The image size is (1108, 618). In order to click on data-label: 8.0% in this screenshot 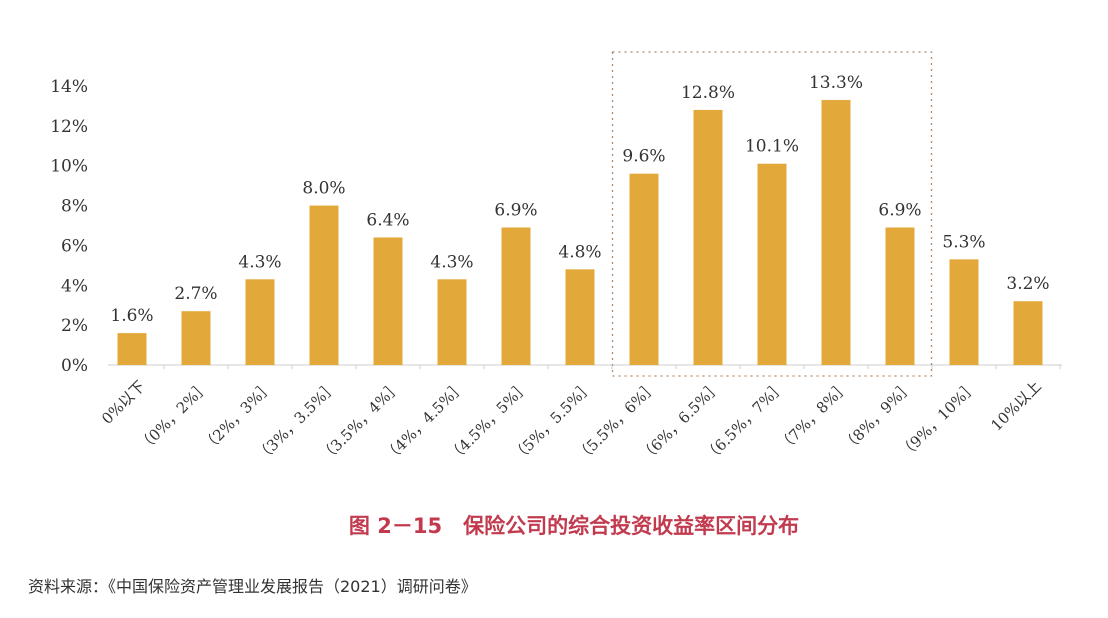, I will do `click(323, 189)`.